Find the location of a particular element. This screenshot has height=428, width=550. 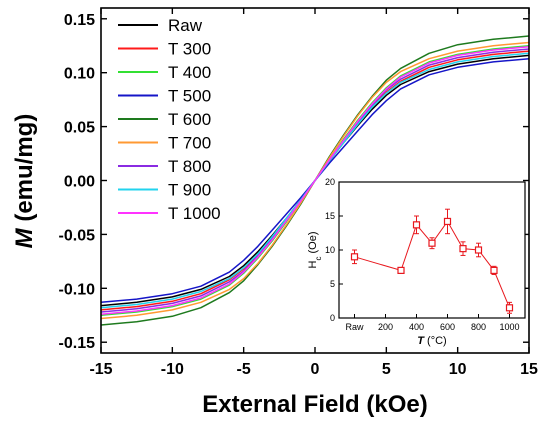

y-axis-symbol: M is located at coordinates (24, 237).